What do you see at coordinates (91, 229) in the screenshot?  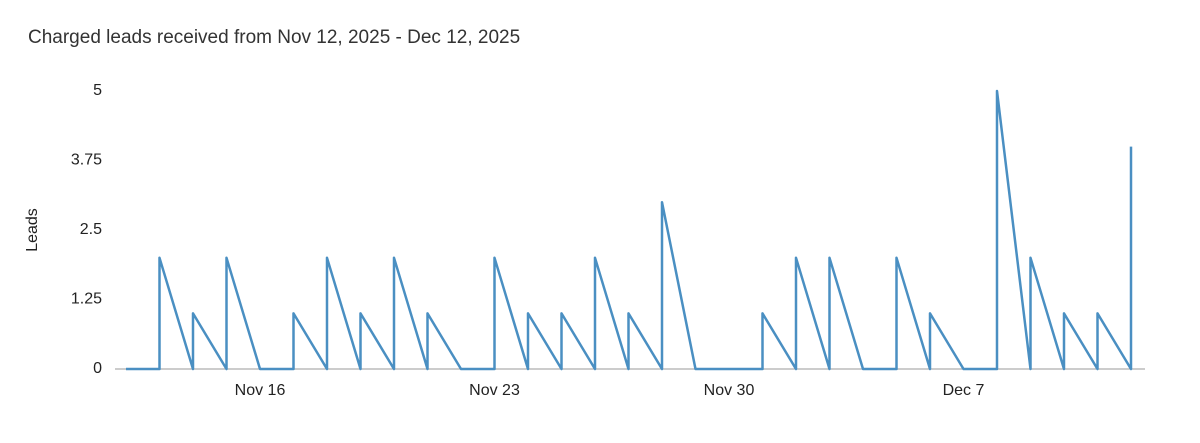 I see `y-tick-label: 2.5` at bounding box center [91, 229].